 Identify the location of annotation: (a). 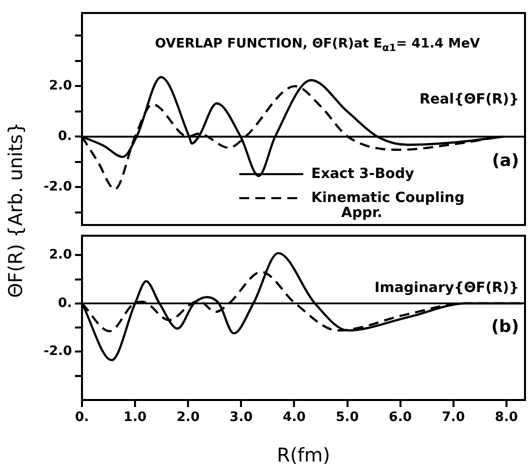
(506, 160).